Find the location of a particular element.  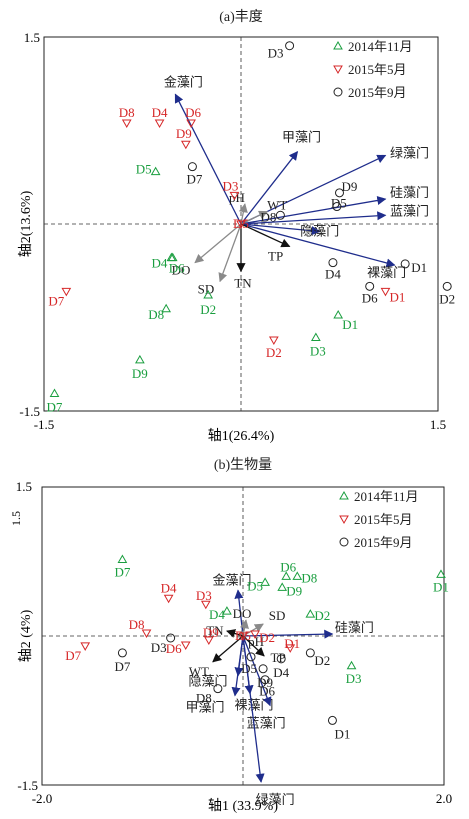

x-axis-label: 轴1(26.4%) is located at coordinates (241, 436).